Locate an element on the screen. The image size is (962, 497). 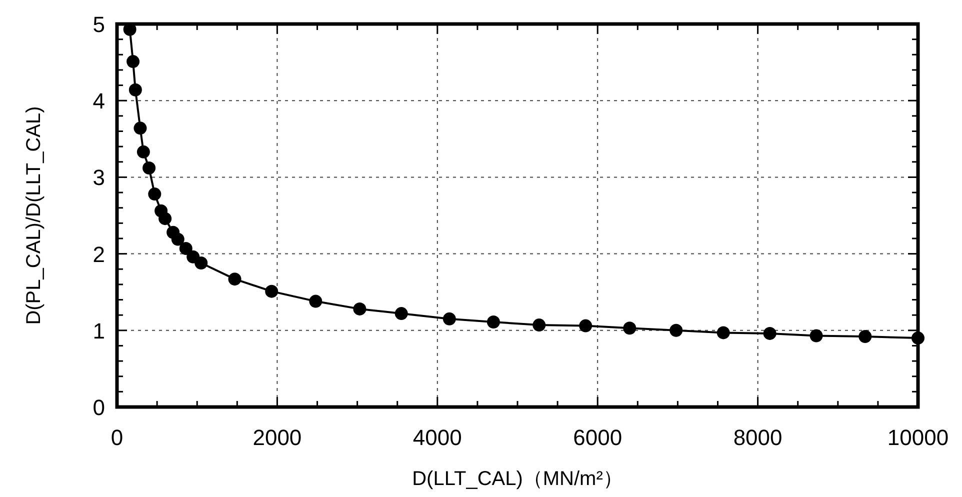
x-tick-label: 4000 is located at coordinates (437, 437).